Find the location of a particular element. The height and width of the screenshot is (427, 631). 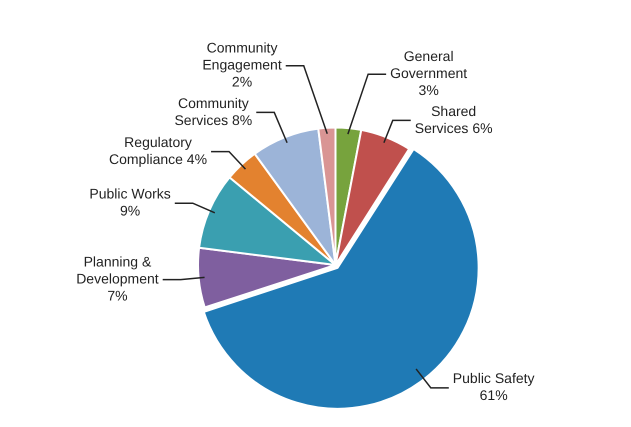

slice-label: Community Services 8% is located at coordinates (213, 111).